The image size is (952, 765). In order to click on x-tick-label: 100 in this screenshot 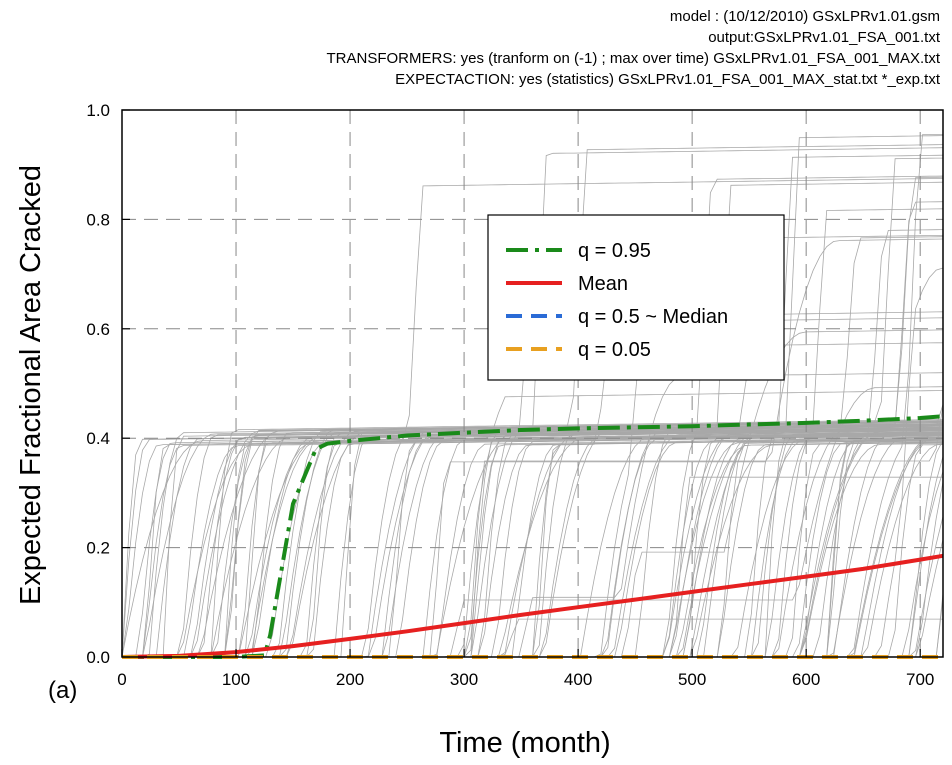, I will do `click(236, 679)`.